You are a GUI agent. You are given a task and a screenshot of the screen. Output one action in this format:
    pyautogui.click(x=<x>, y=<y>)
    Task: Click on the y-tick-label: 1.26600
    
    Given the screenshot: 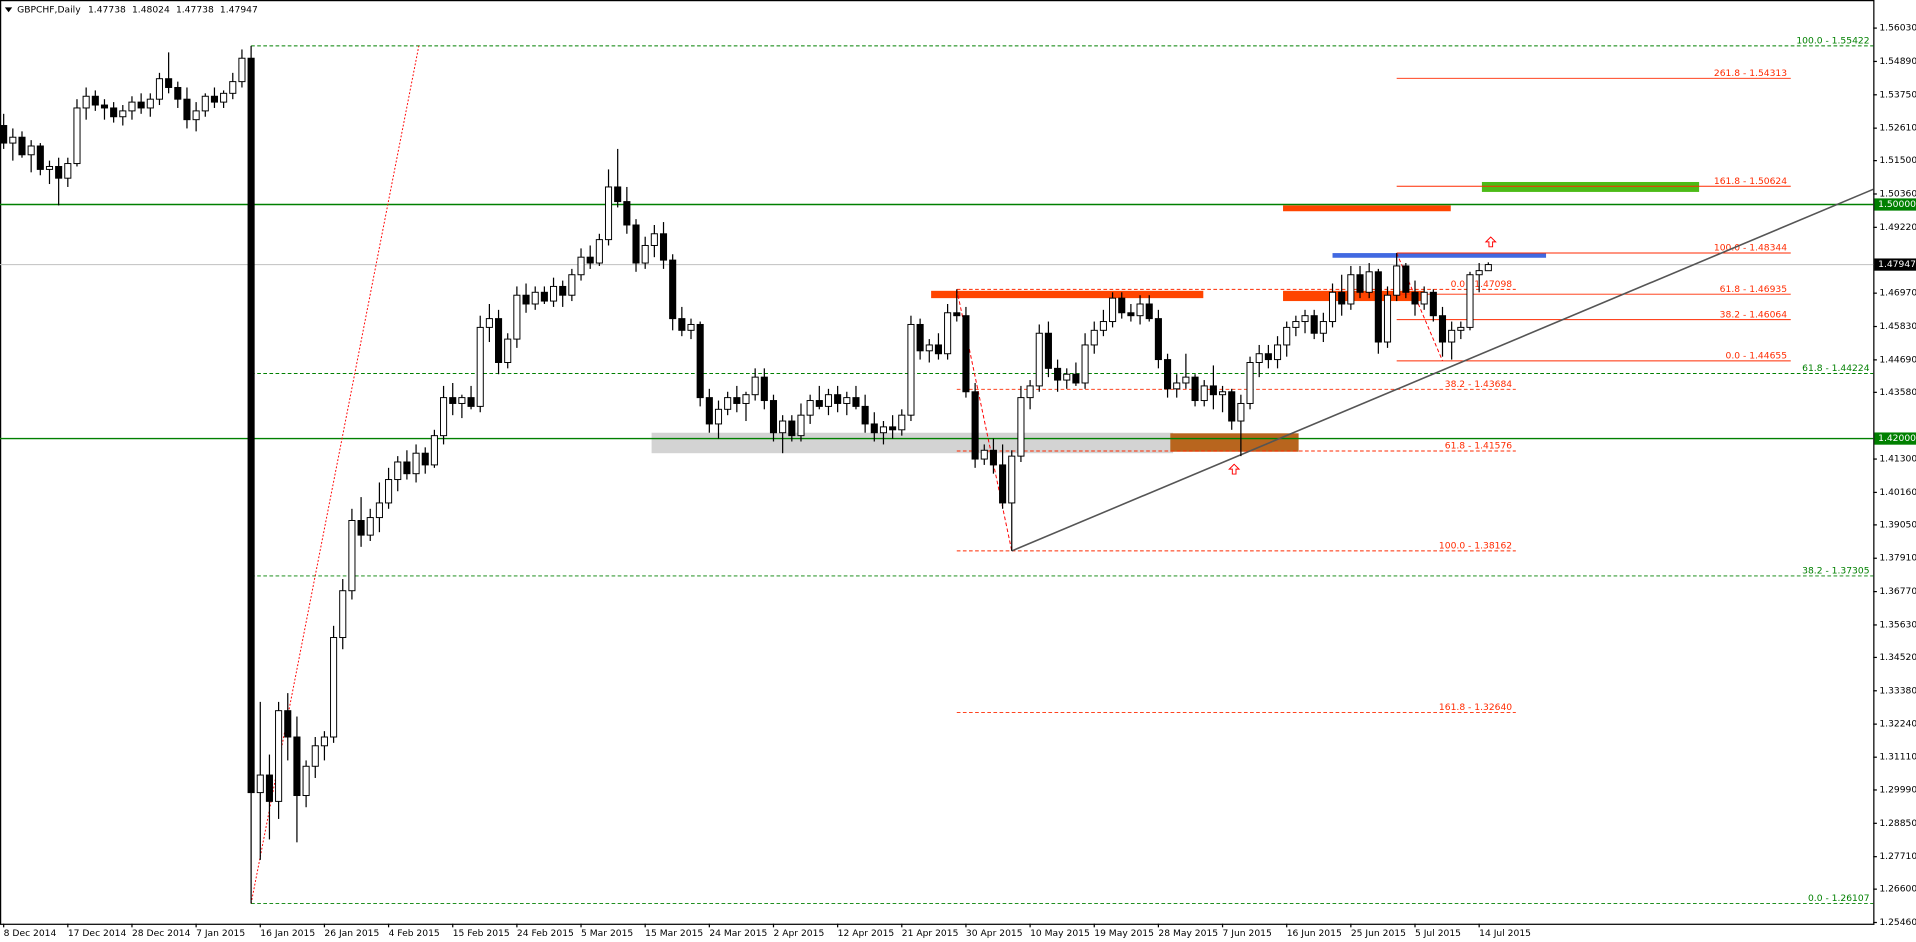 What is the action you would take?
    pyautogui.click(x=1897, y=889)
    